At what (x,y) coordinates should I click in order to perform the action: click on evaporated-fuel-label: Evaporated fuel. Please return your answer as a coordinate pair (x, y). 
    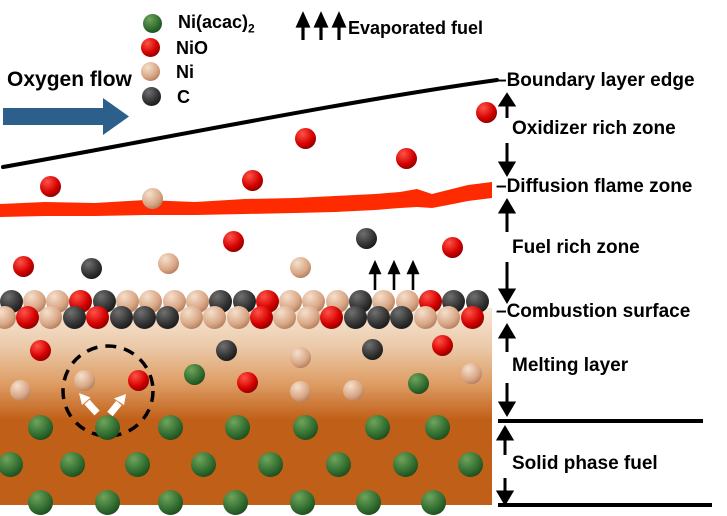
    Looking at the image, I should click on (416, 28).